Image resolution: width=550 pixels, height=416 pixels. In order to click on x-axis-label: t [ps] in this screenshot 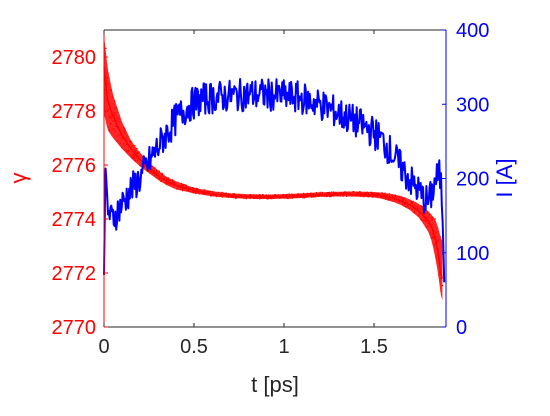, I will do `click(275, 384)`.